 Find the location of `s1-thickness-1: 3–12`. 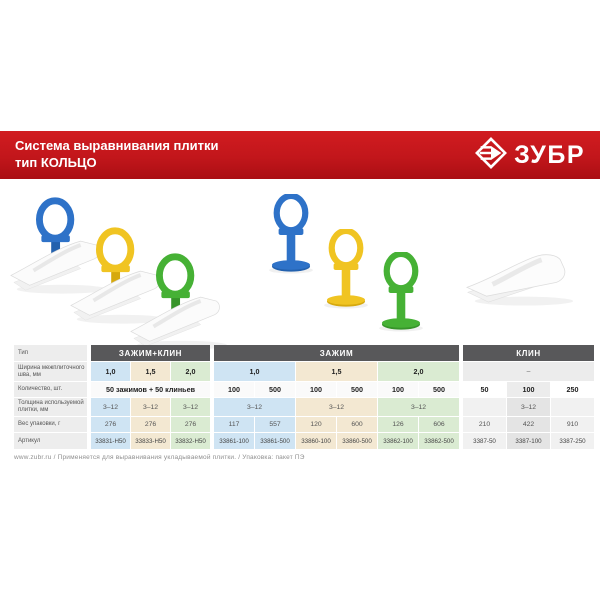

s1-thickness-1: 3–12 is located at coordinates (150, 407).